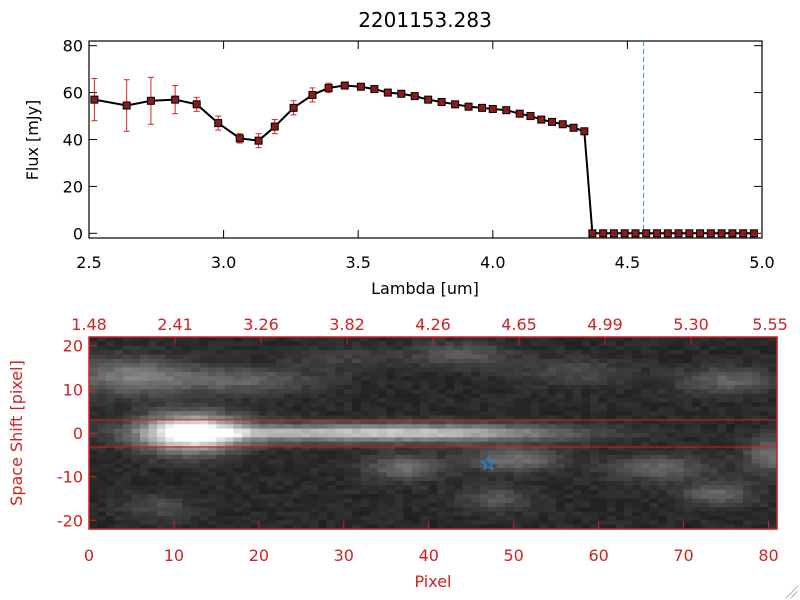 This screenshot has height=600, width=800. I want to click on x-tick-label: 5.0, so click(761, 262).